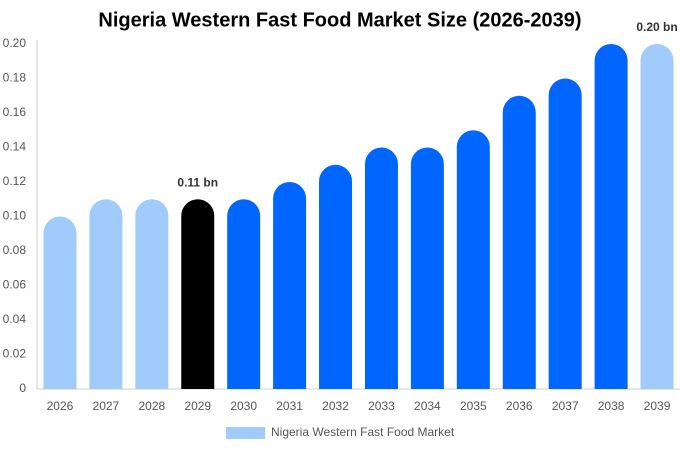 This screenshot has height=450, width=680. I want to click on x-tick-label: 2035, so click(473, 406).